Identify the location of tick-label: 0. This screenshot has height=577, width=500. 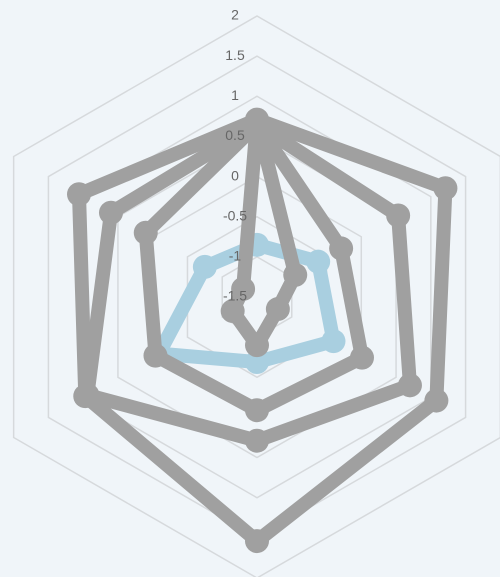
(235, 175).